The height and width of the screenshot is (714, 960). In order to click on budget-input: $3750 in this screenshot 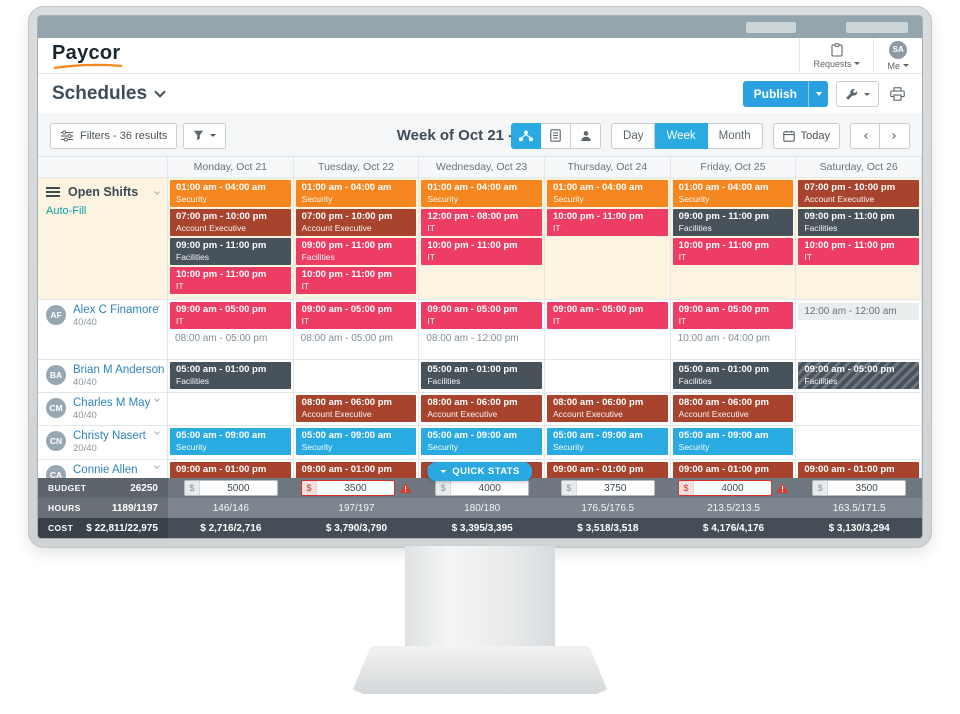, I will do `click(607, 488)`.